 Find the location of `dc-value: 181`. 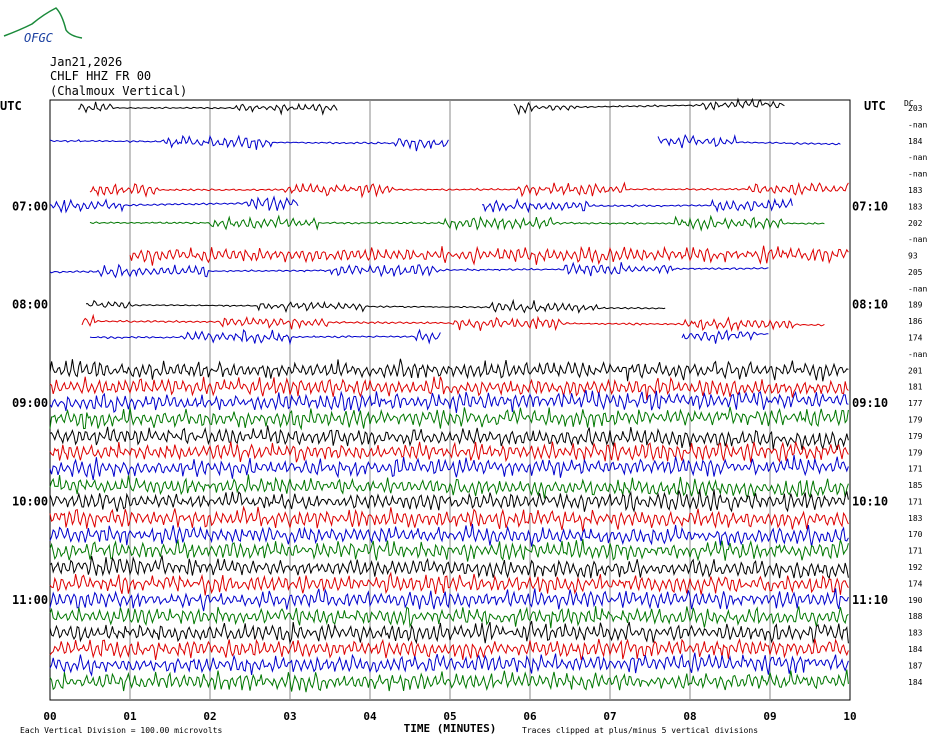

dc-value: 181 is located at coordinates (915, 387).